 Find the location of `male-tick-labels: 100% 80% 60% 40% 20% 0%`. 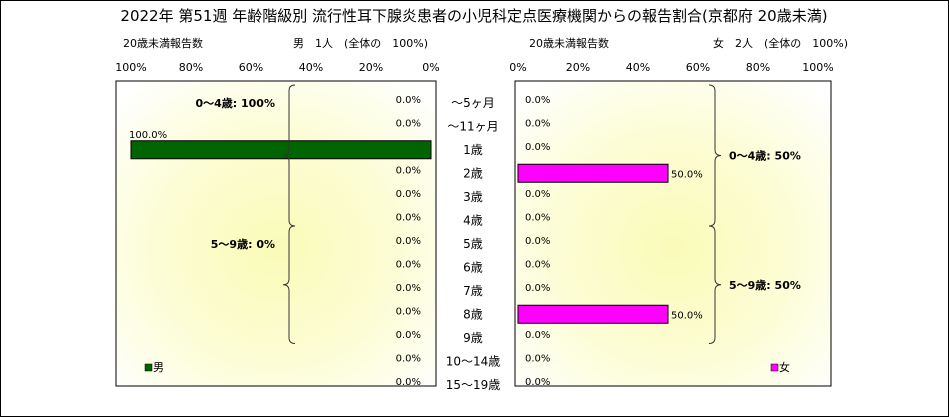

male-tick-labels: 100% 80% 60% 40% 20% 0% is located at coordinates (277, 67).